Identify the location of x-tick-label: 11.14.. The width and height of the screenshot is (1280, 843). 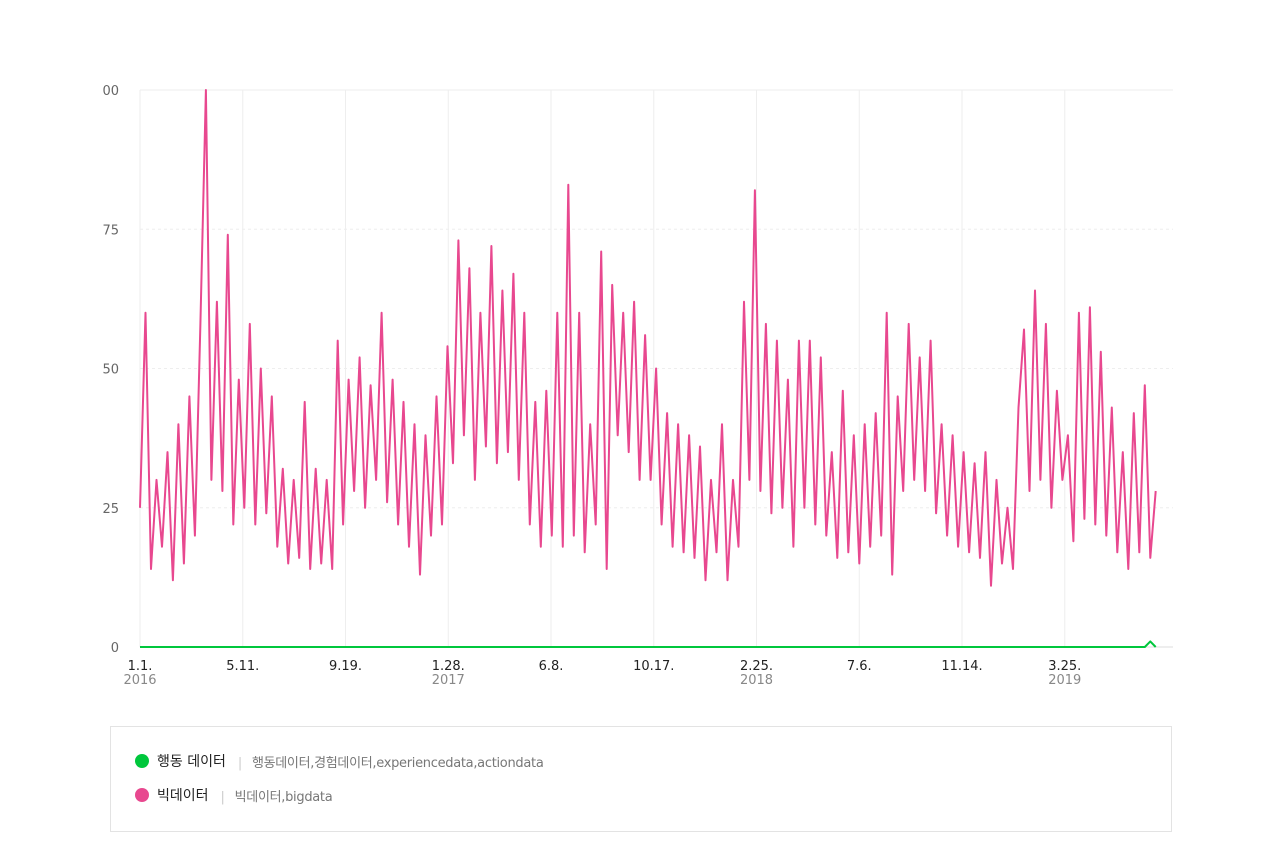
(961, 666).